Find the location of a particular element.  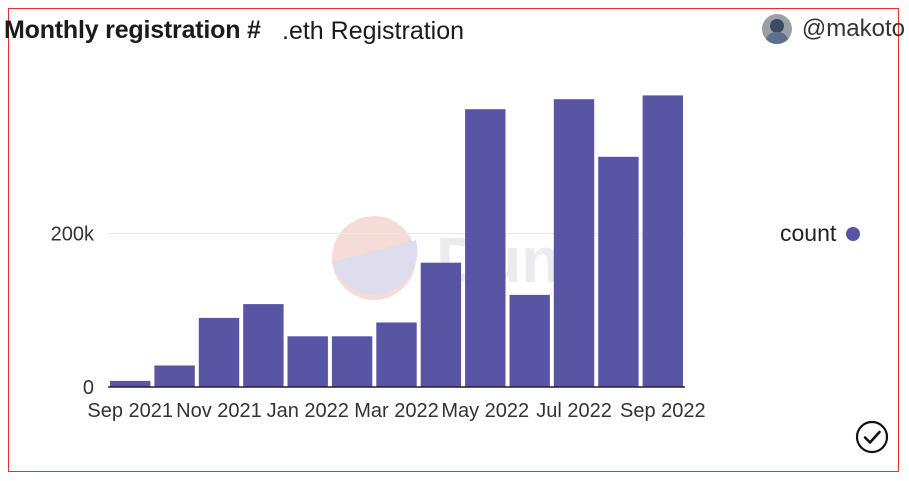

bar-sep-2022 is located at coordinates (662, 241).